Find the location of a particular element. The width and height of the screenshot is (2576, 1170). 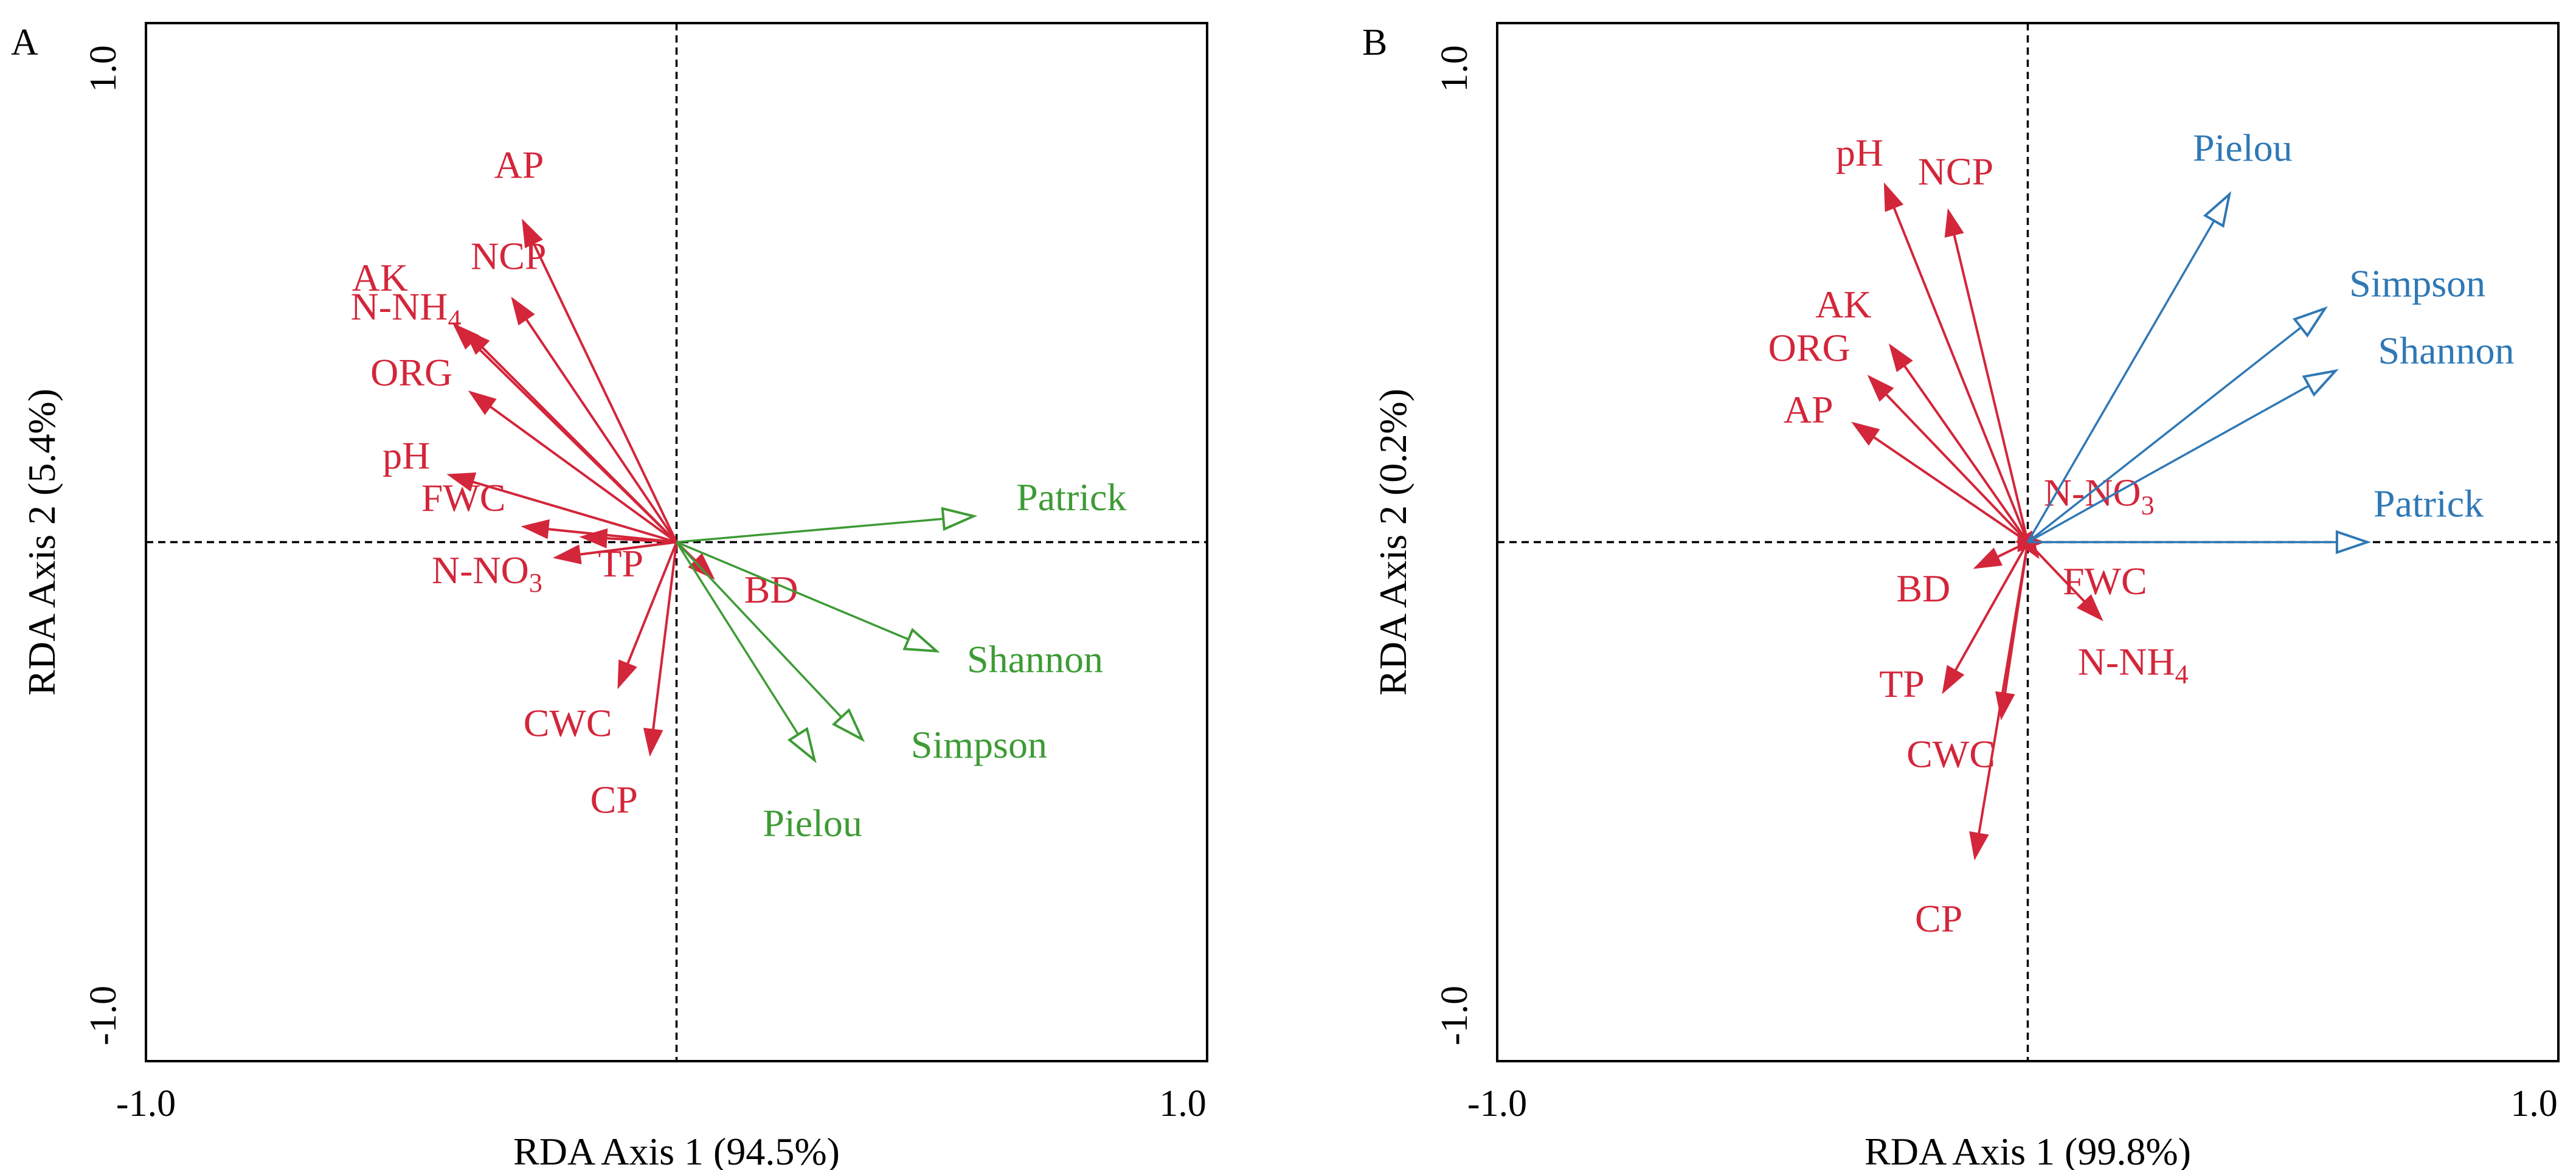

vector-shaft-ncp is located at coordinates (1991, 388).